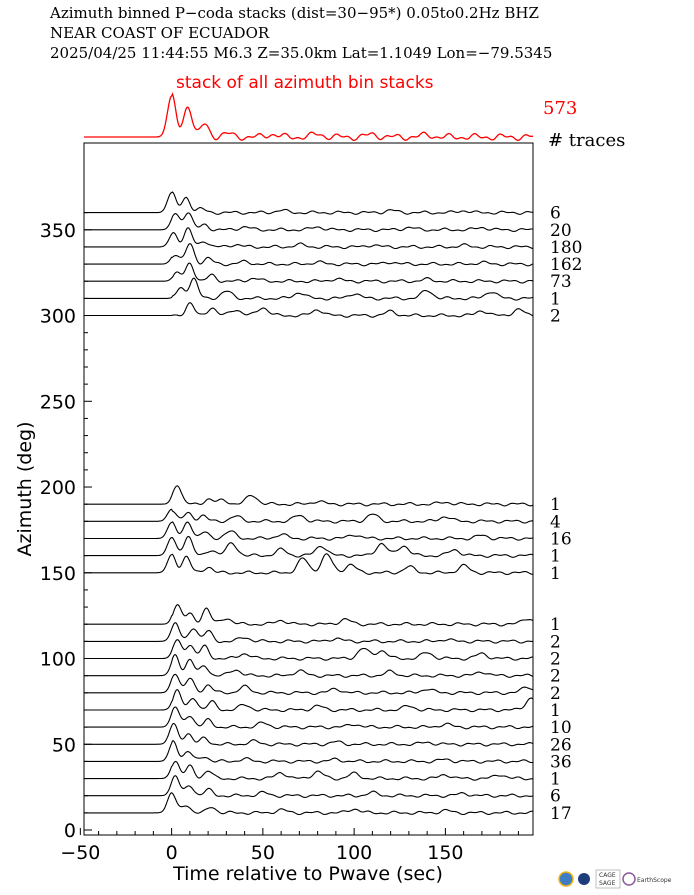 This screenshot has width=694, height=895. I want to click on trace-count-label: 10, so click(561, 728).